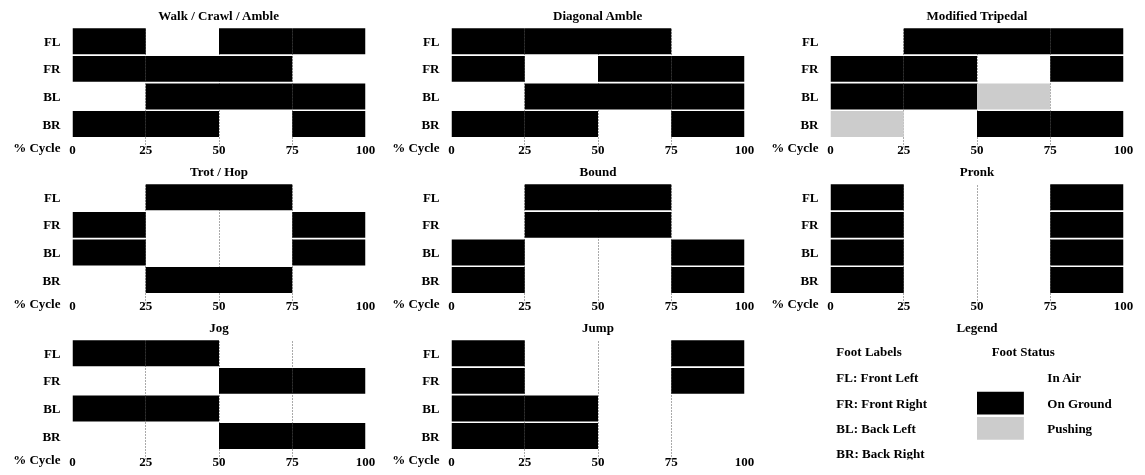  What do you see at coordinates (876, 428) in the screenshot?
I see `text: BL: Back Left` at bounding box center [876, 428].